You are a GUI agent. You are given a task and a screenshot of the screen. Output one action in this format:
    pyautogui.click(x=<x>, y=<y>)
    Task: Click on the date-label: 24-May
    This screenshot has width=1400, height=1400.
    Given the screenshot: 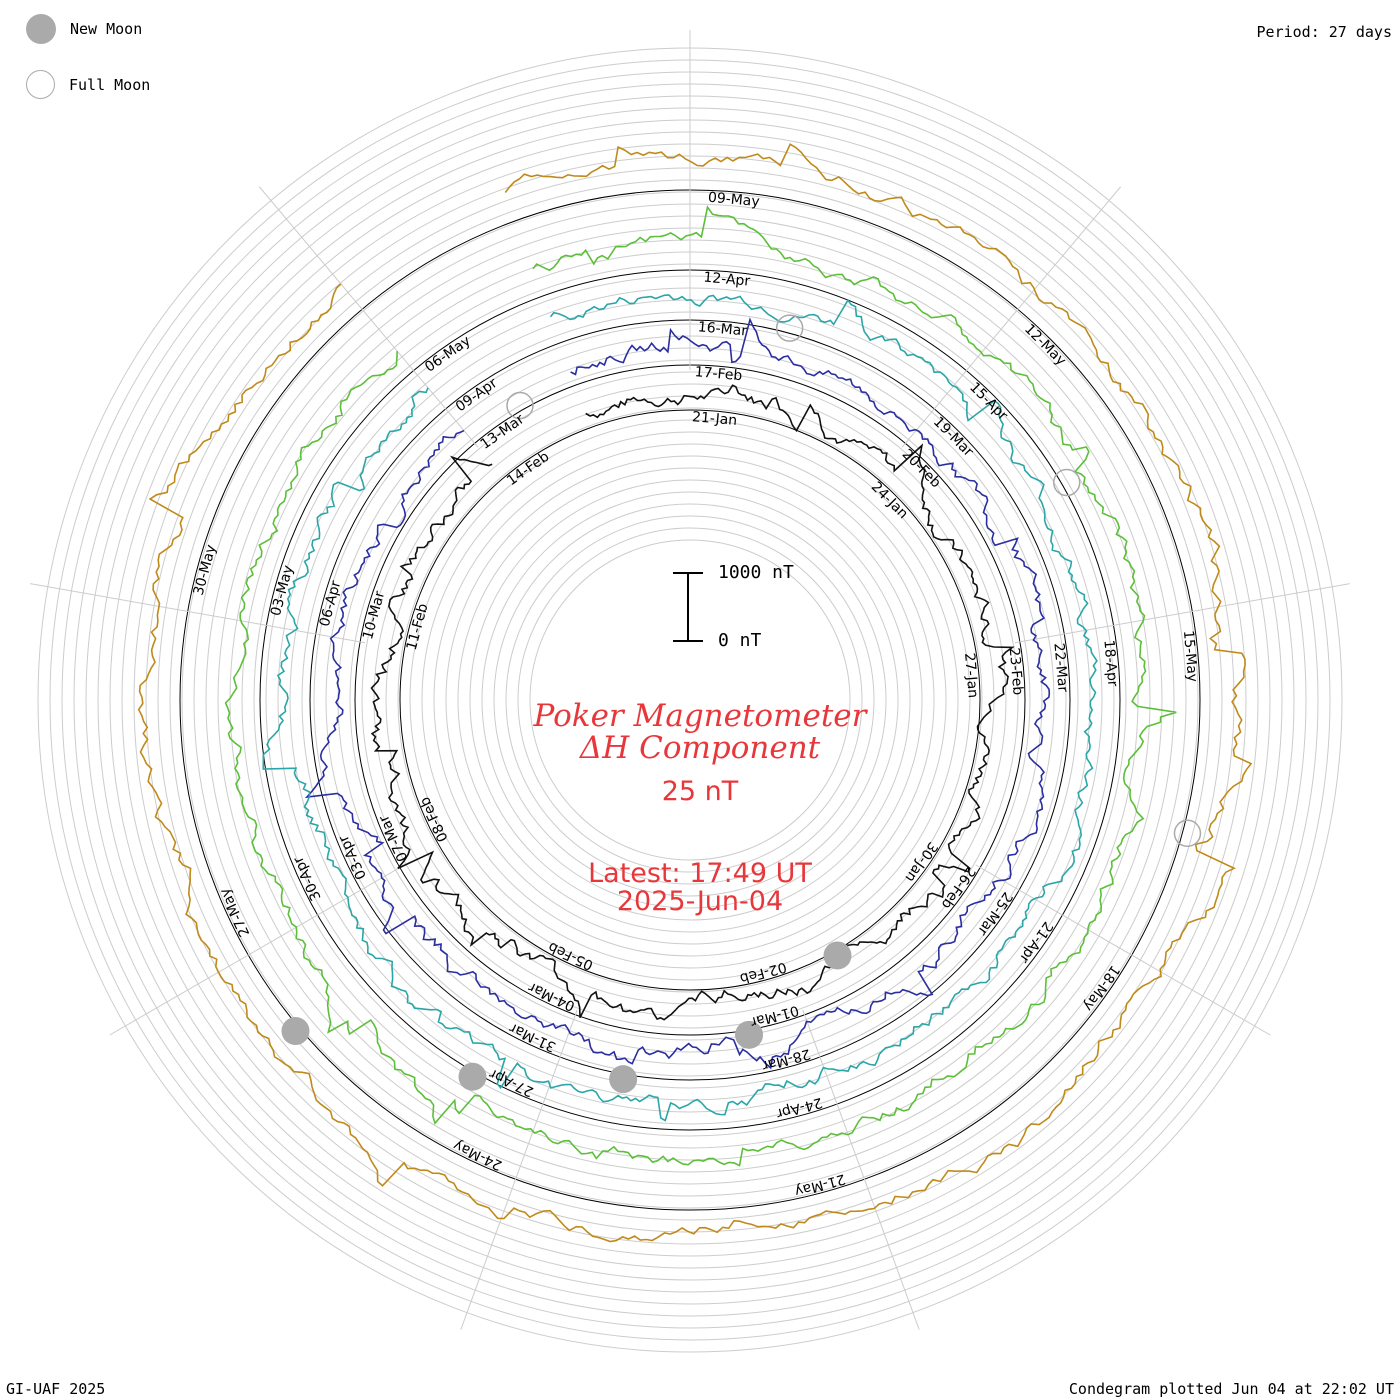 What is the action you would take?
    pyautogui.click(x=478, y=1155)
    